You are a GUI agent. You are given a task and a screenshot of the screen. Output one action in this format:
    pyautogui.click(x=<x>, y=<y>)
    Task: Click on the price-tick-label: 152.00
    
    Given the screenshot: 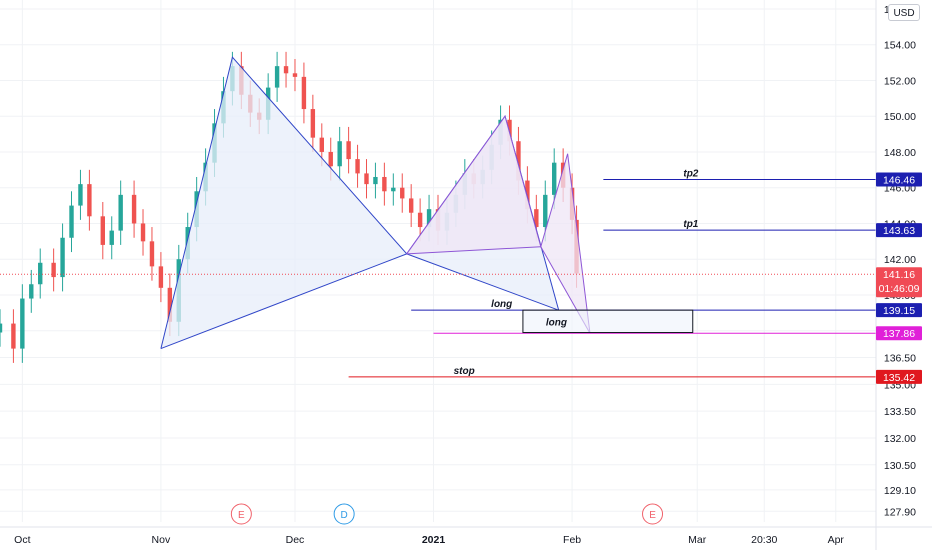 What is the action you would take?
    pyautogui.click(x=900, y=81)
    